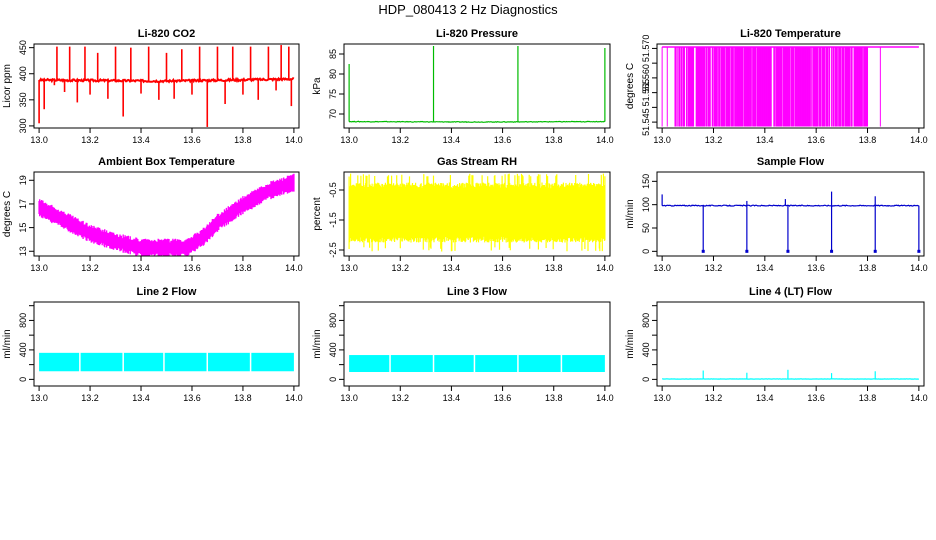  What do you see at coordinates (23, 125) in the screenshot?
I see `y-tick-label: 300` at bounding box center [23, 125].